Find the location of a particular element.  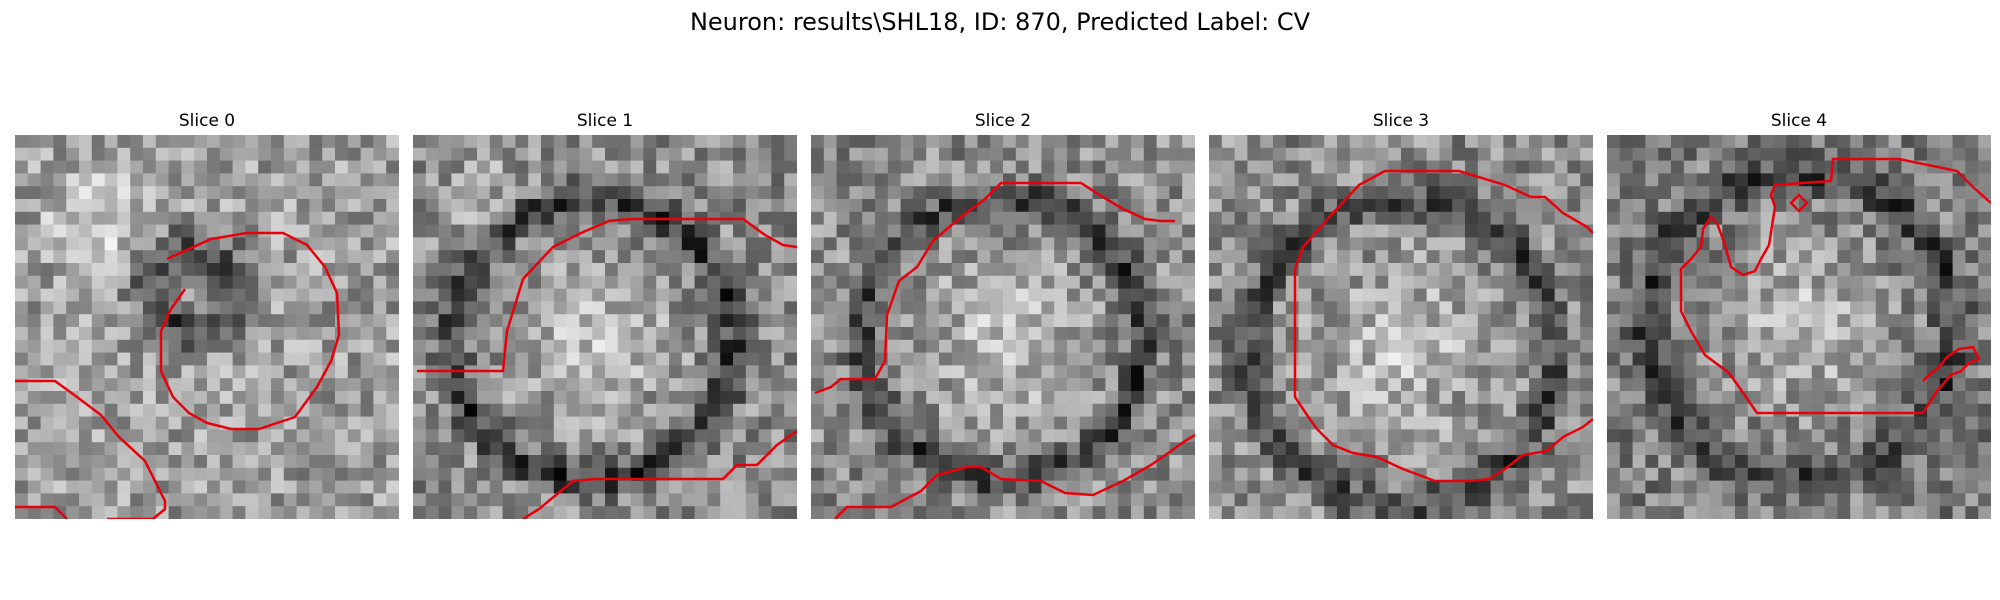

slice-panel-0: Slice 0 is located at coordinates (207, 314).